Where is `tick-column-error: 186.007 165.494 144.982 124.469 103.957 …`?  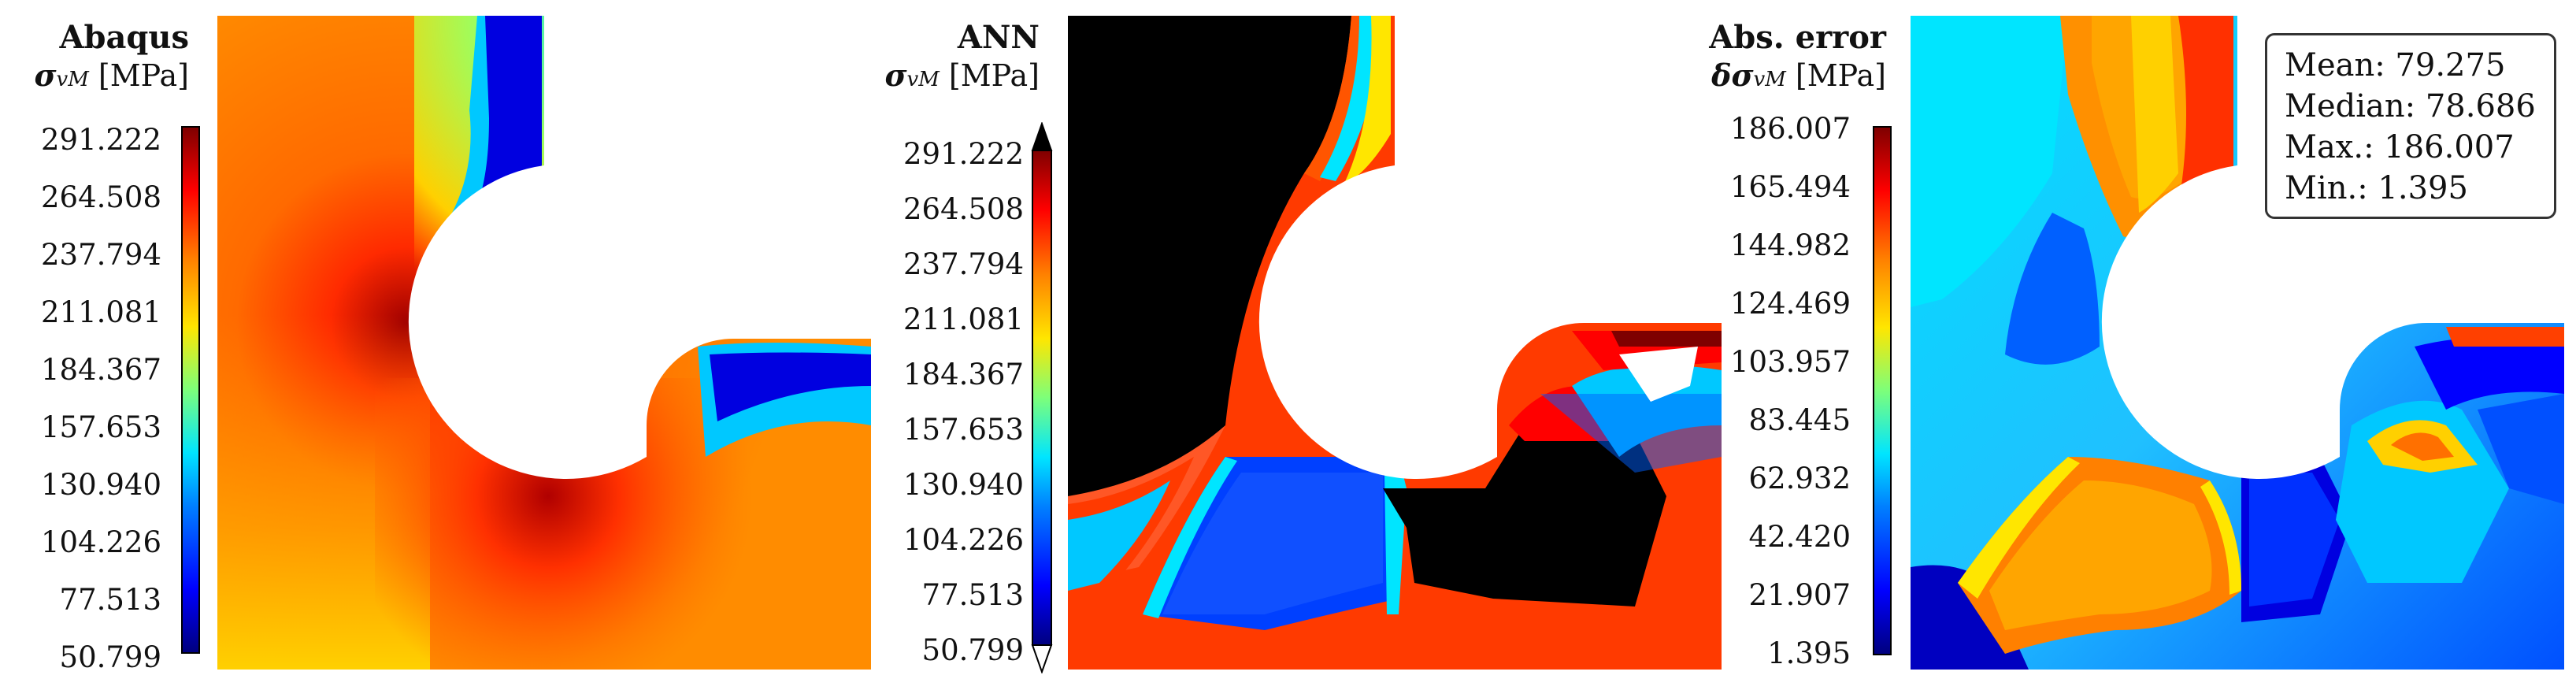 tick-column-error: 186.007 165.494 144.982 124.469 103.957 … is located at coordinates (1756, 345).